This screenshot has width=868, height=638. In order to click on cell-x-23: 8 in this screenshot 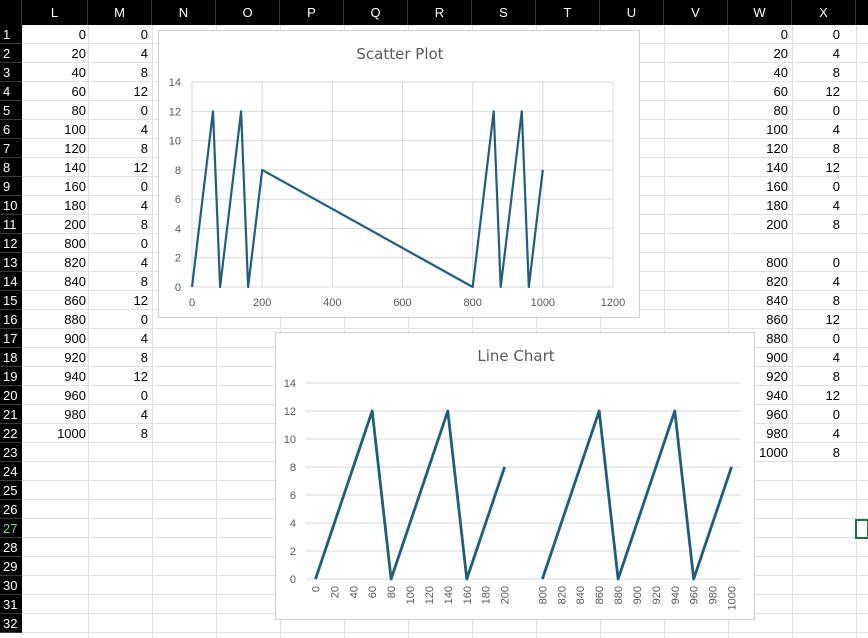, I will do `click(836, 452)`.